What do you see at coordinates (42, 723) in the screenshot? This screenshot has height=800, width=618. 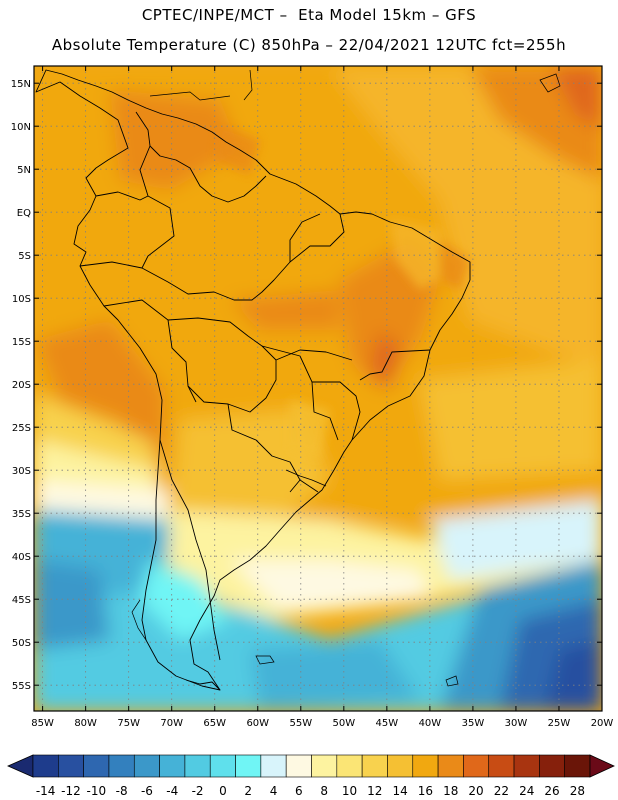 I see `lon-tick-label: 85W` at bounding box center [42, 723].